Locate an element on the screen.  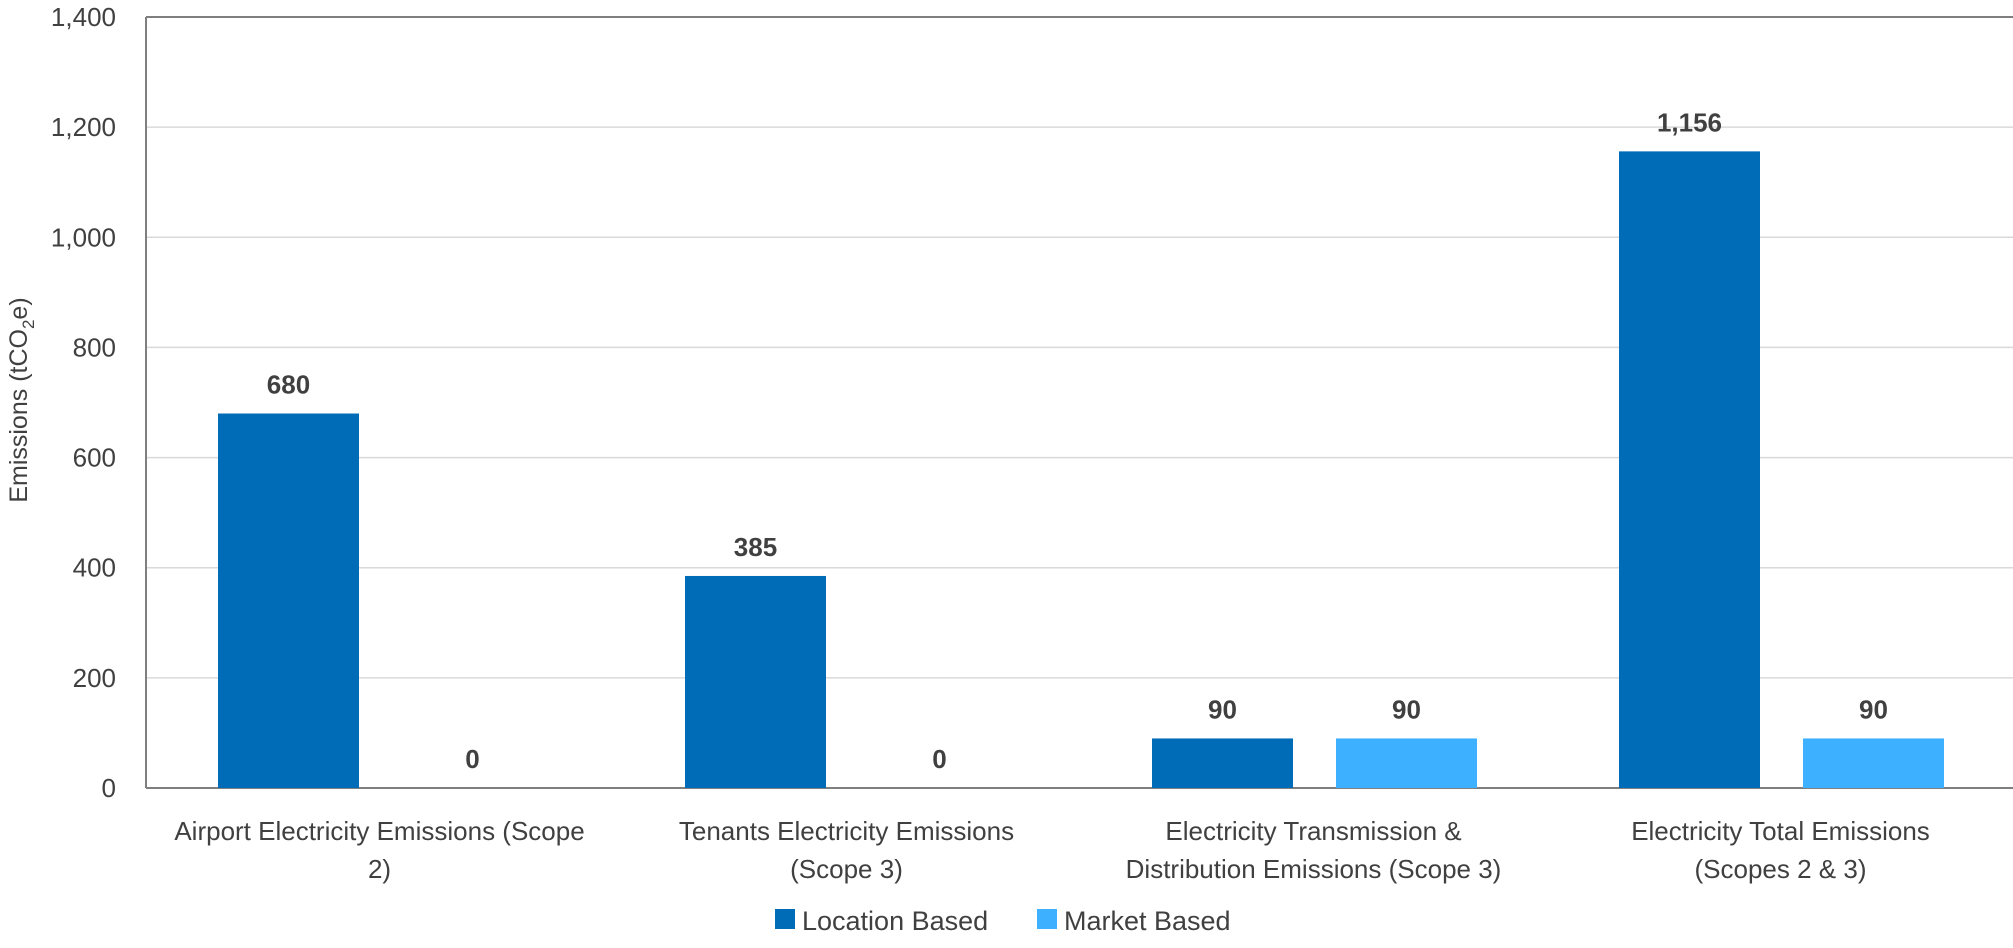
y-tick-label: 600 is located at coordinates (94, 458).